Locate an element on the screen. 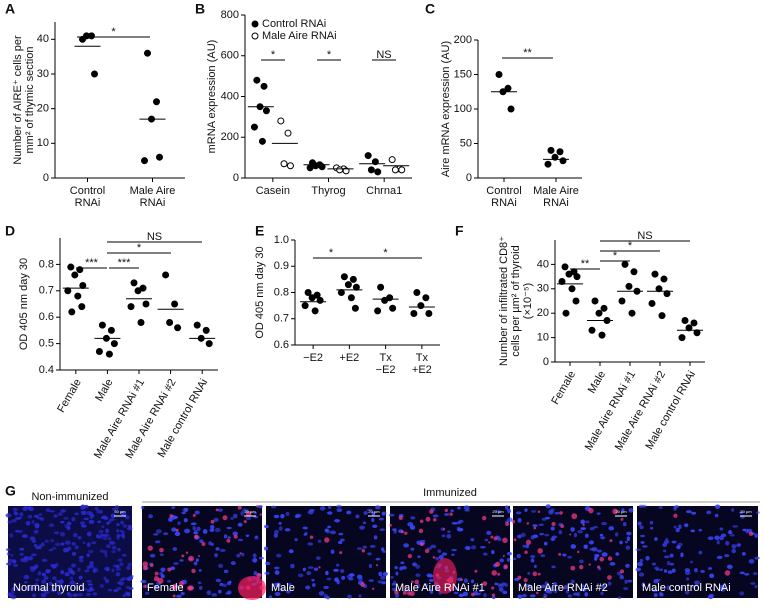 The image size is (764, 610). x-tick-label: Female is located at coordinates (563, 388).